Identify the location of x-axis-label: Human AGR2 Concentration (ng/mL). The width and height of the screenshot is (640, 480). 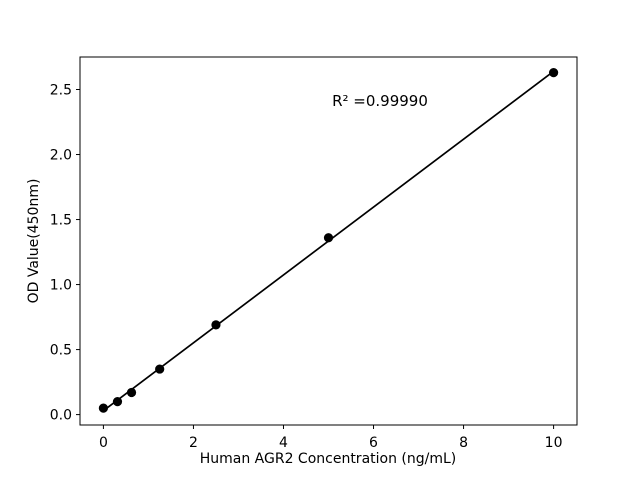
(328, 459).